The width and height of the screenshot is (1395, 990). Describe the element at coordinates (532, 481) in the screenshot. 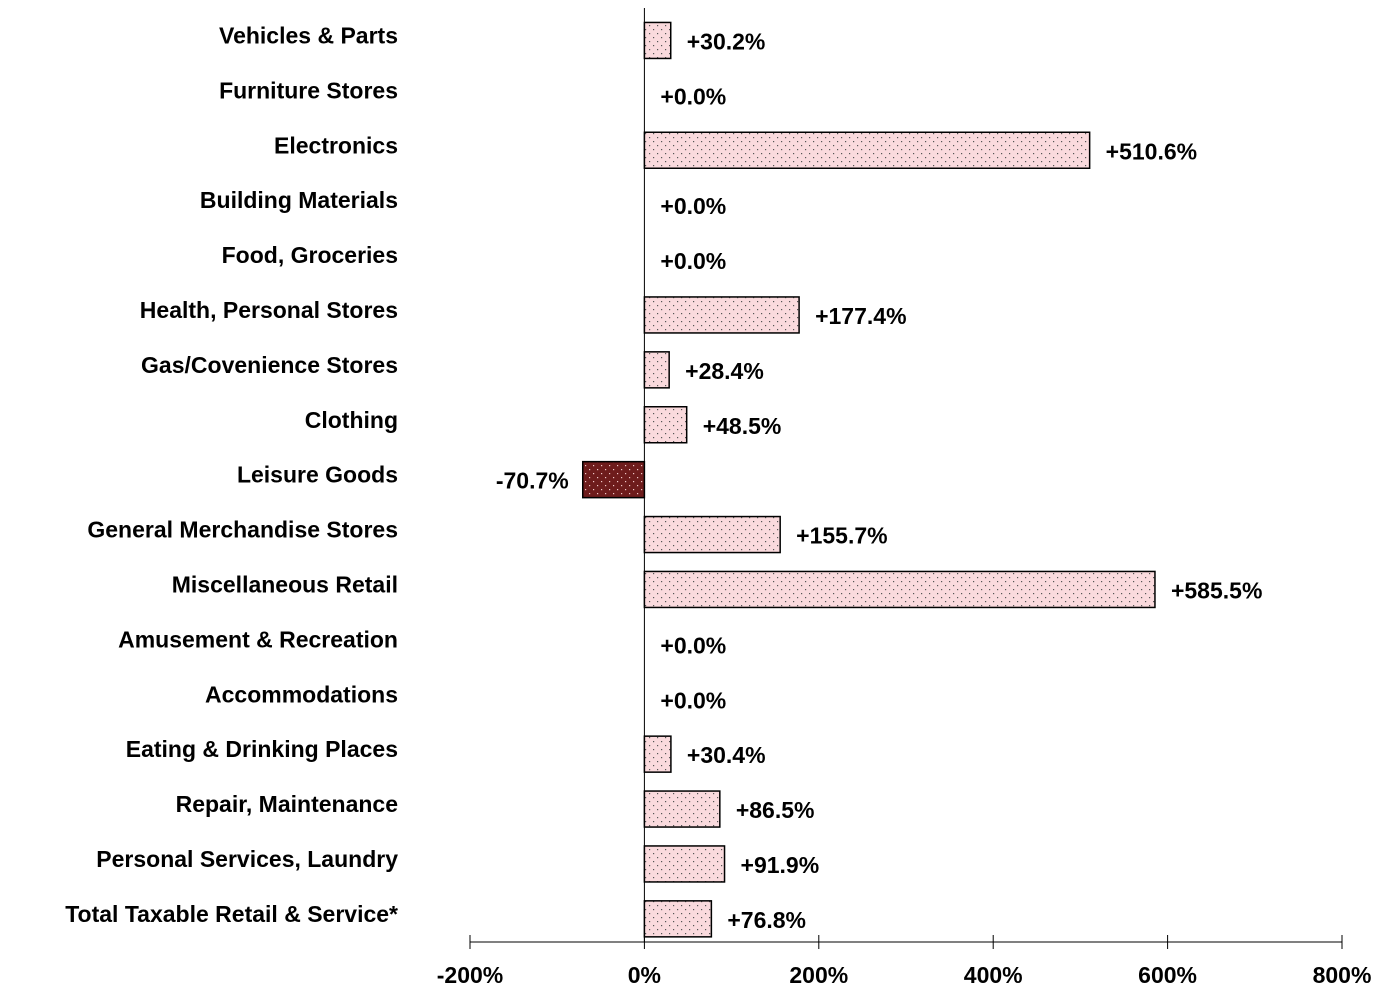

I see `value-label: -70.7%` at that location.